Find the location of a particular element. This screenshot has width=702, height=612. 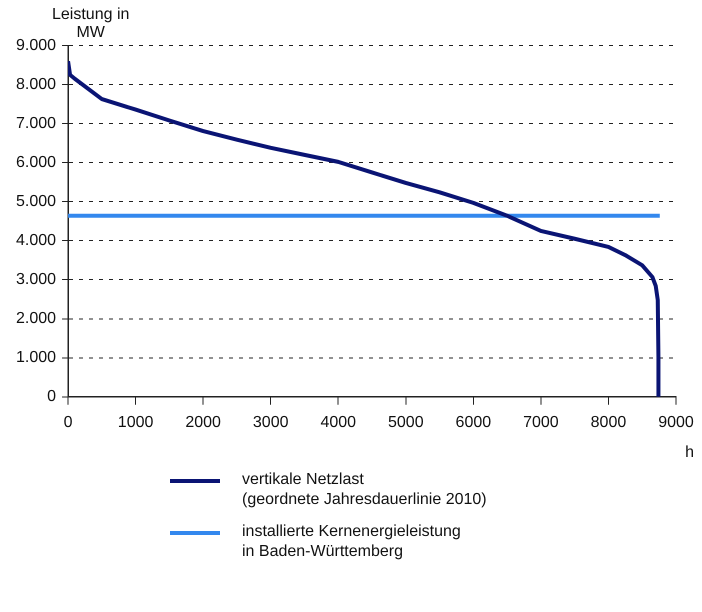

y-tick-label: 6.000 is located at coordinates (36, 163).